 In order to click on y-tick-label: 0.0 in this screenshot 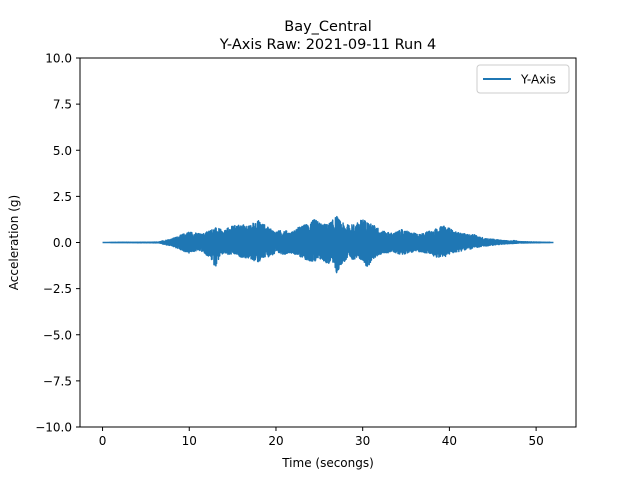, I will do `click(62, 243)`.